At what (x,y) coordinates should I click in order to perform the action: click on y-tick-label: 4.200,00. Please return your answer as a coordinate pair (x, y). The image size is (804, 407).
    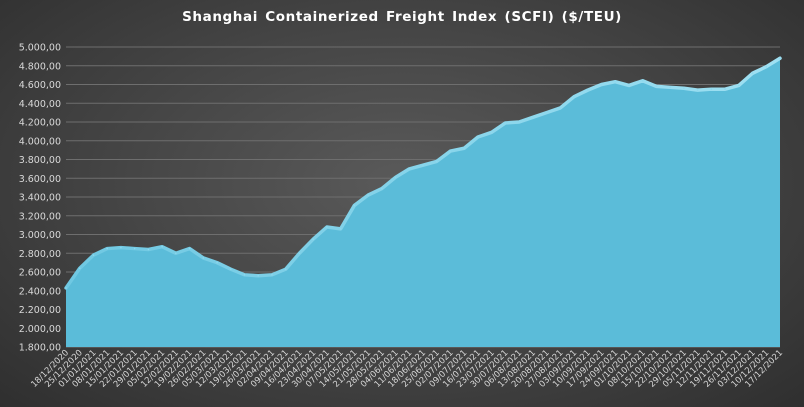
    Looking at the image, I should click on (40, 123).